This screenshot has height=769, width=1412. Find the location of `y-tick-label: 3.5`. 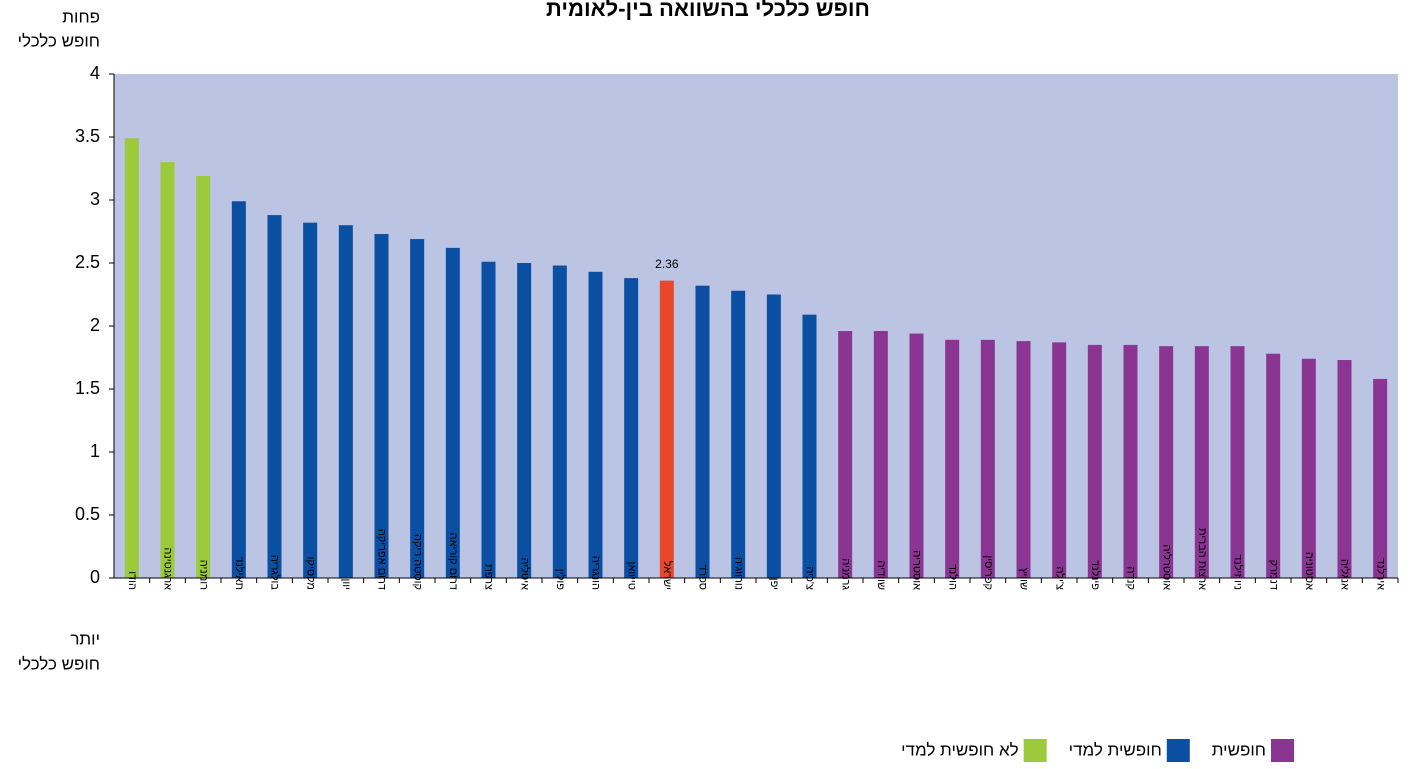

y-tick-label: 3.5 is located at coordinates (87, 136).